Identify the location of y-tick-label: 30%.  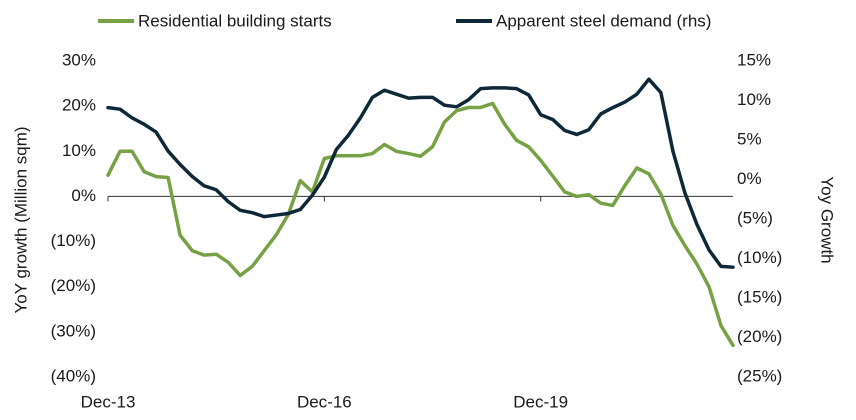
(79, 59).